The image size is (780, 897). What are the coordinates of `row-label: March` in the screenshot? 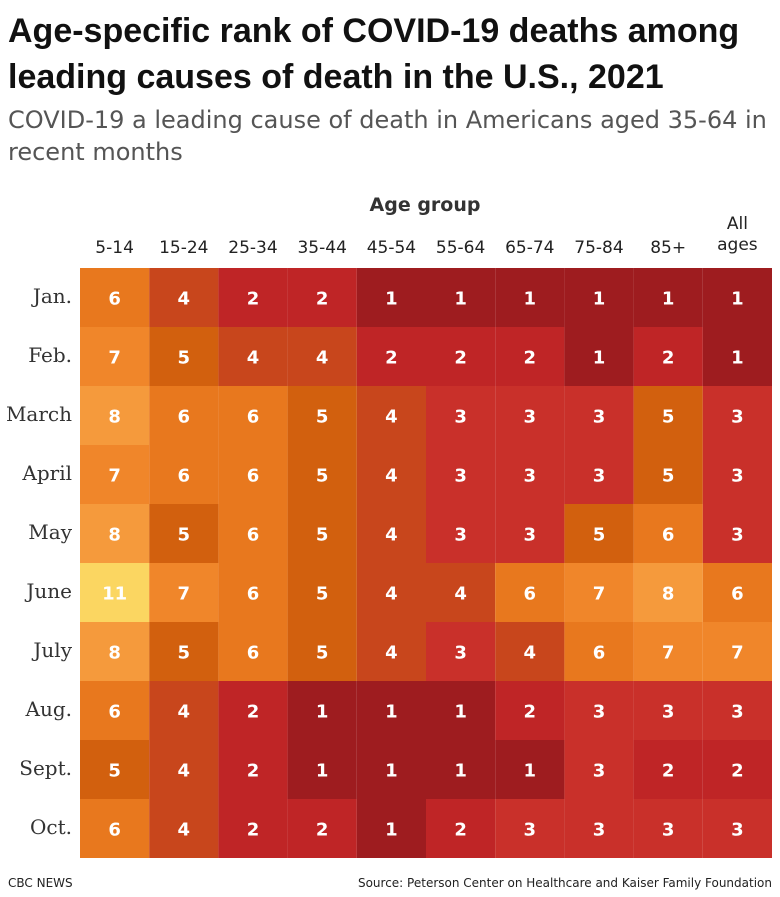 It's located at (38, 413).